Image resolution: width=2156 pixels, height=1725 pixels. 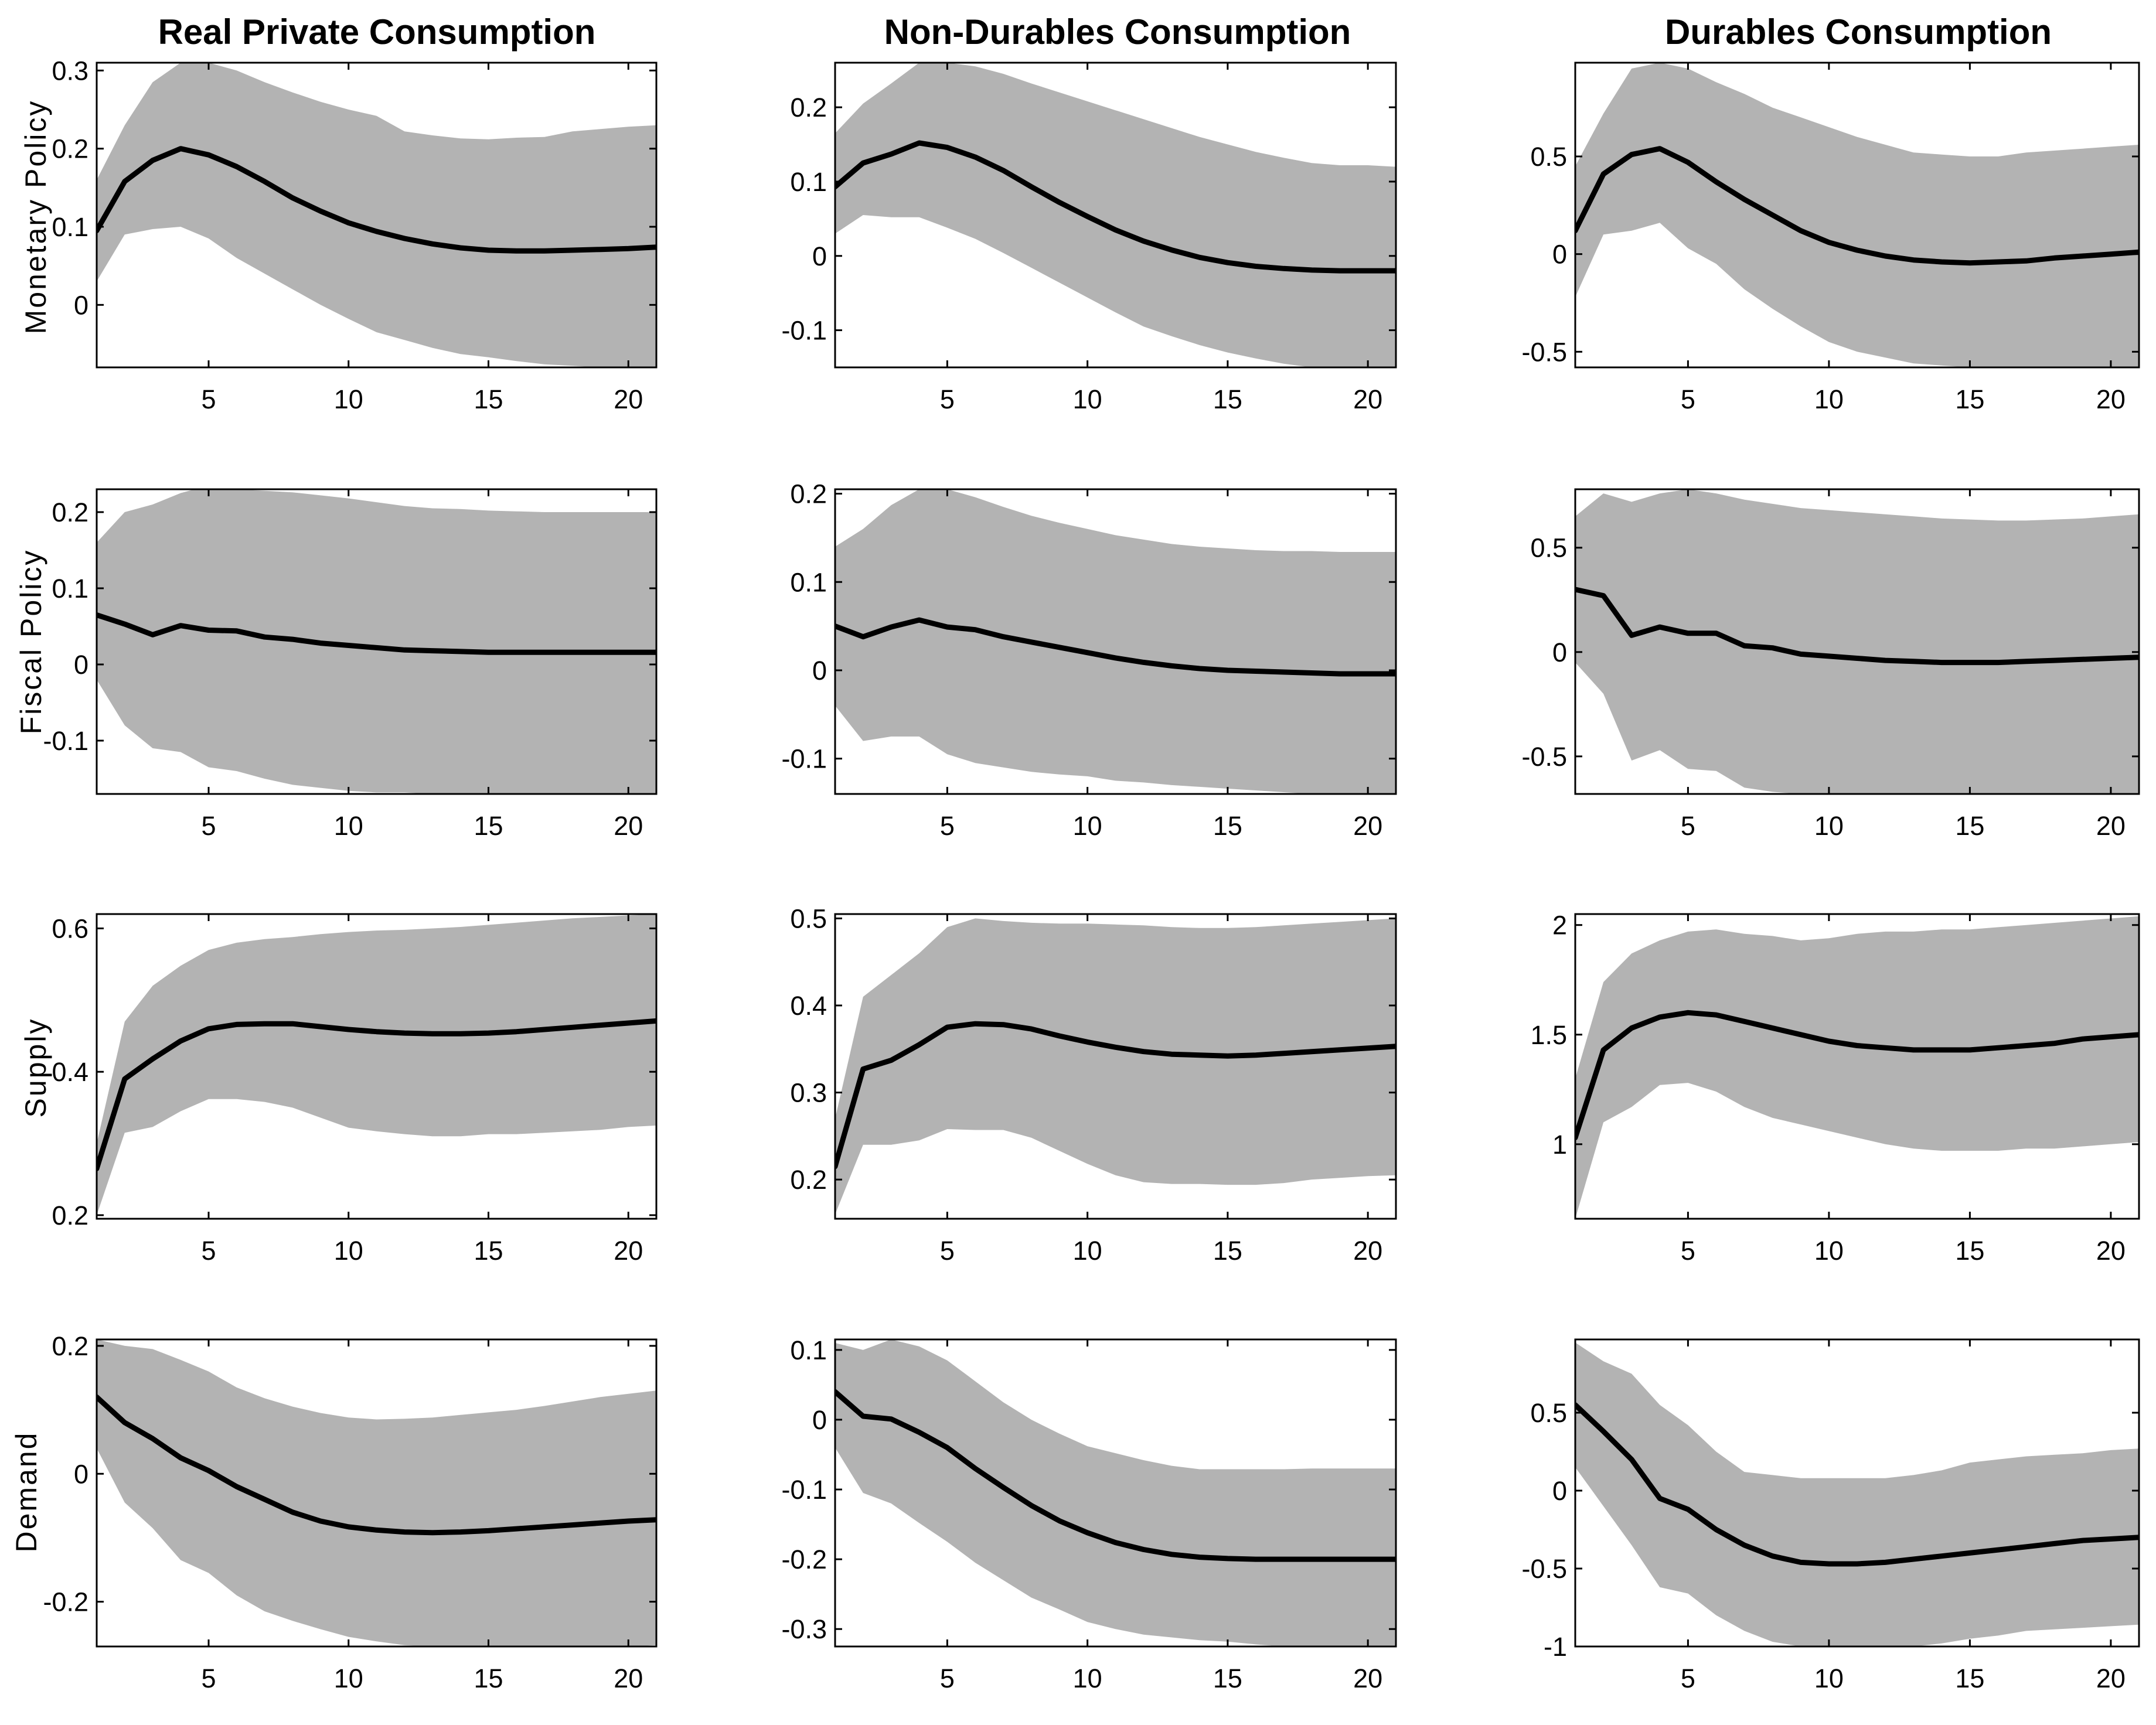 I want to click on panel-fiscal-policy-non-durables-consumption-ytick-label-1: 0, so click(x=819, y=671).